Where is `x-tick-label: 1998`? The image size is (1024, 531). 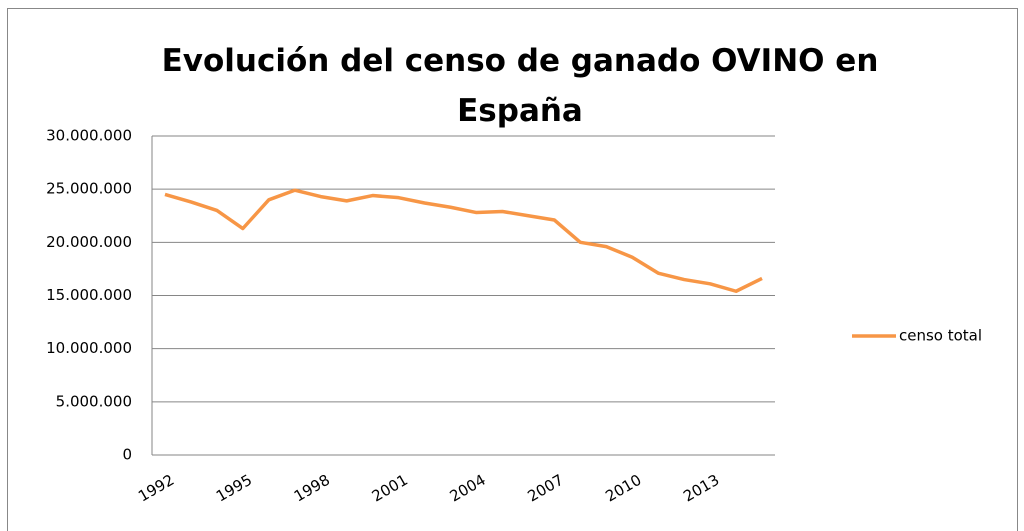
x-tick-label: 1998 is located at coordinates (312, 488).